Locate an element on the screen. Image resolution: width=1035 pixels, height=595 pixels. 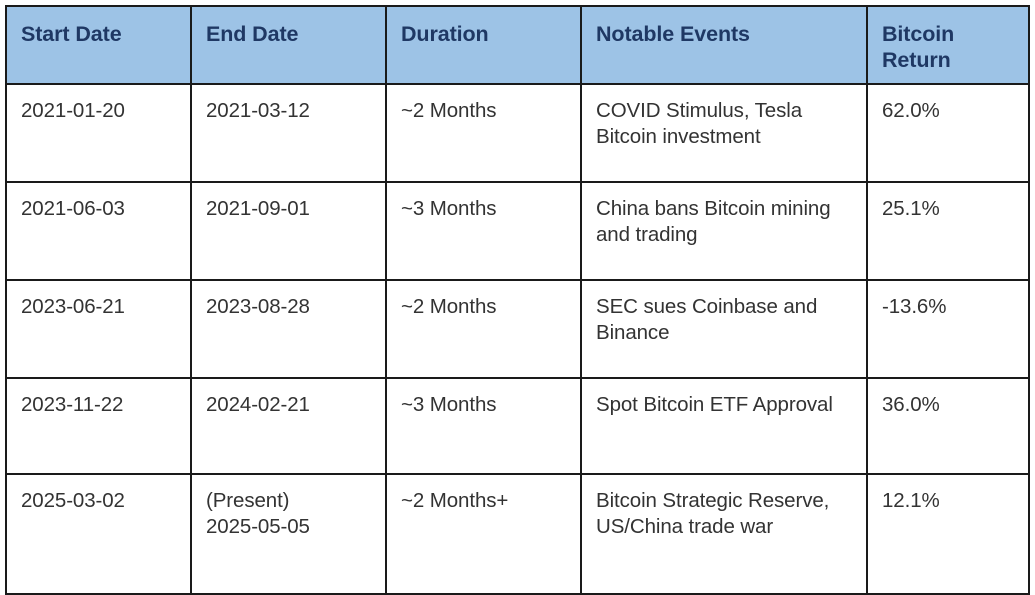
cell-bitcoin-return: -13.6% is located at coordinates (948, 329).